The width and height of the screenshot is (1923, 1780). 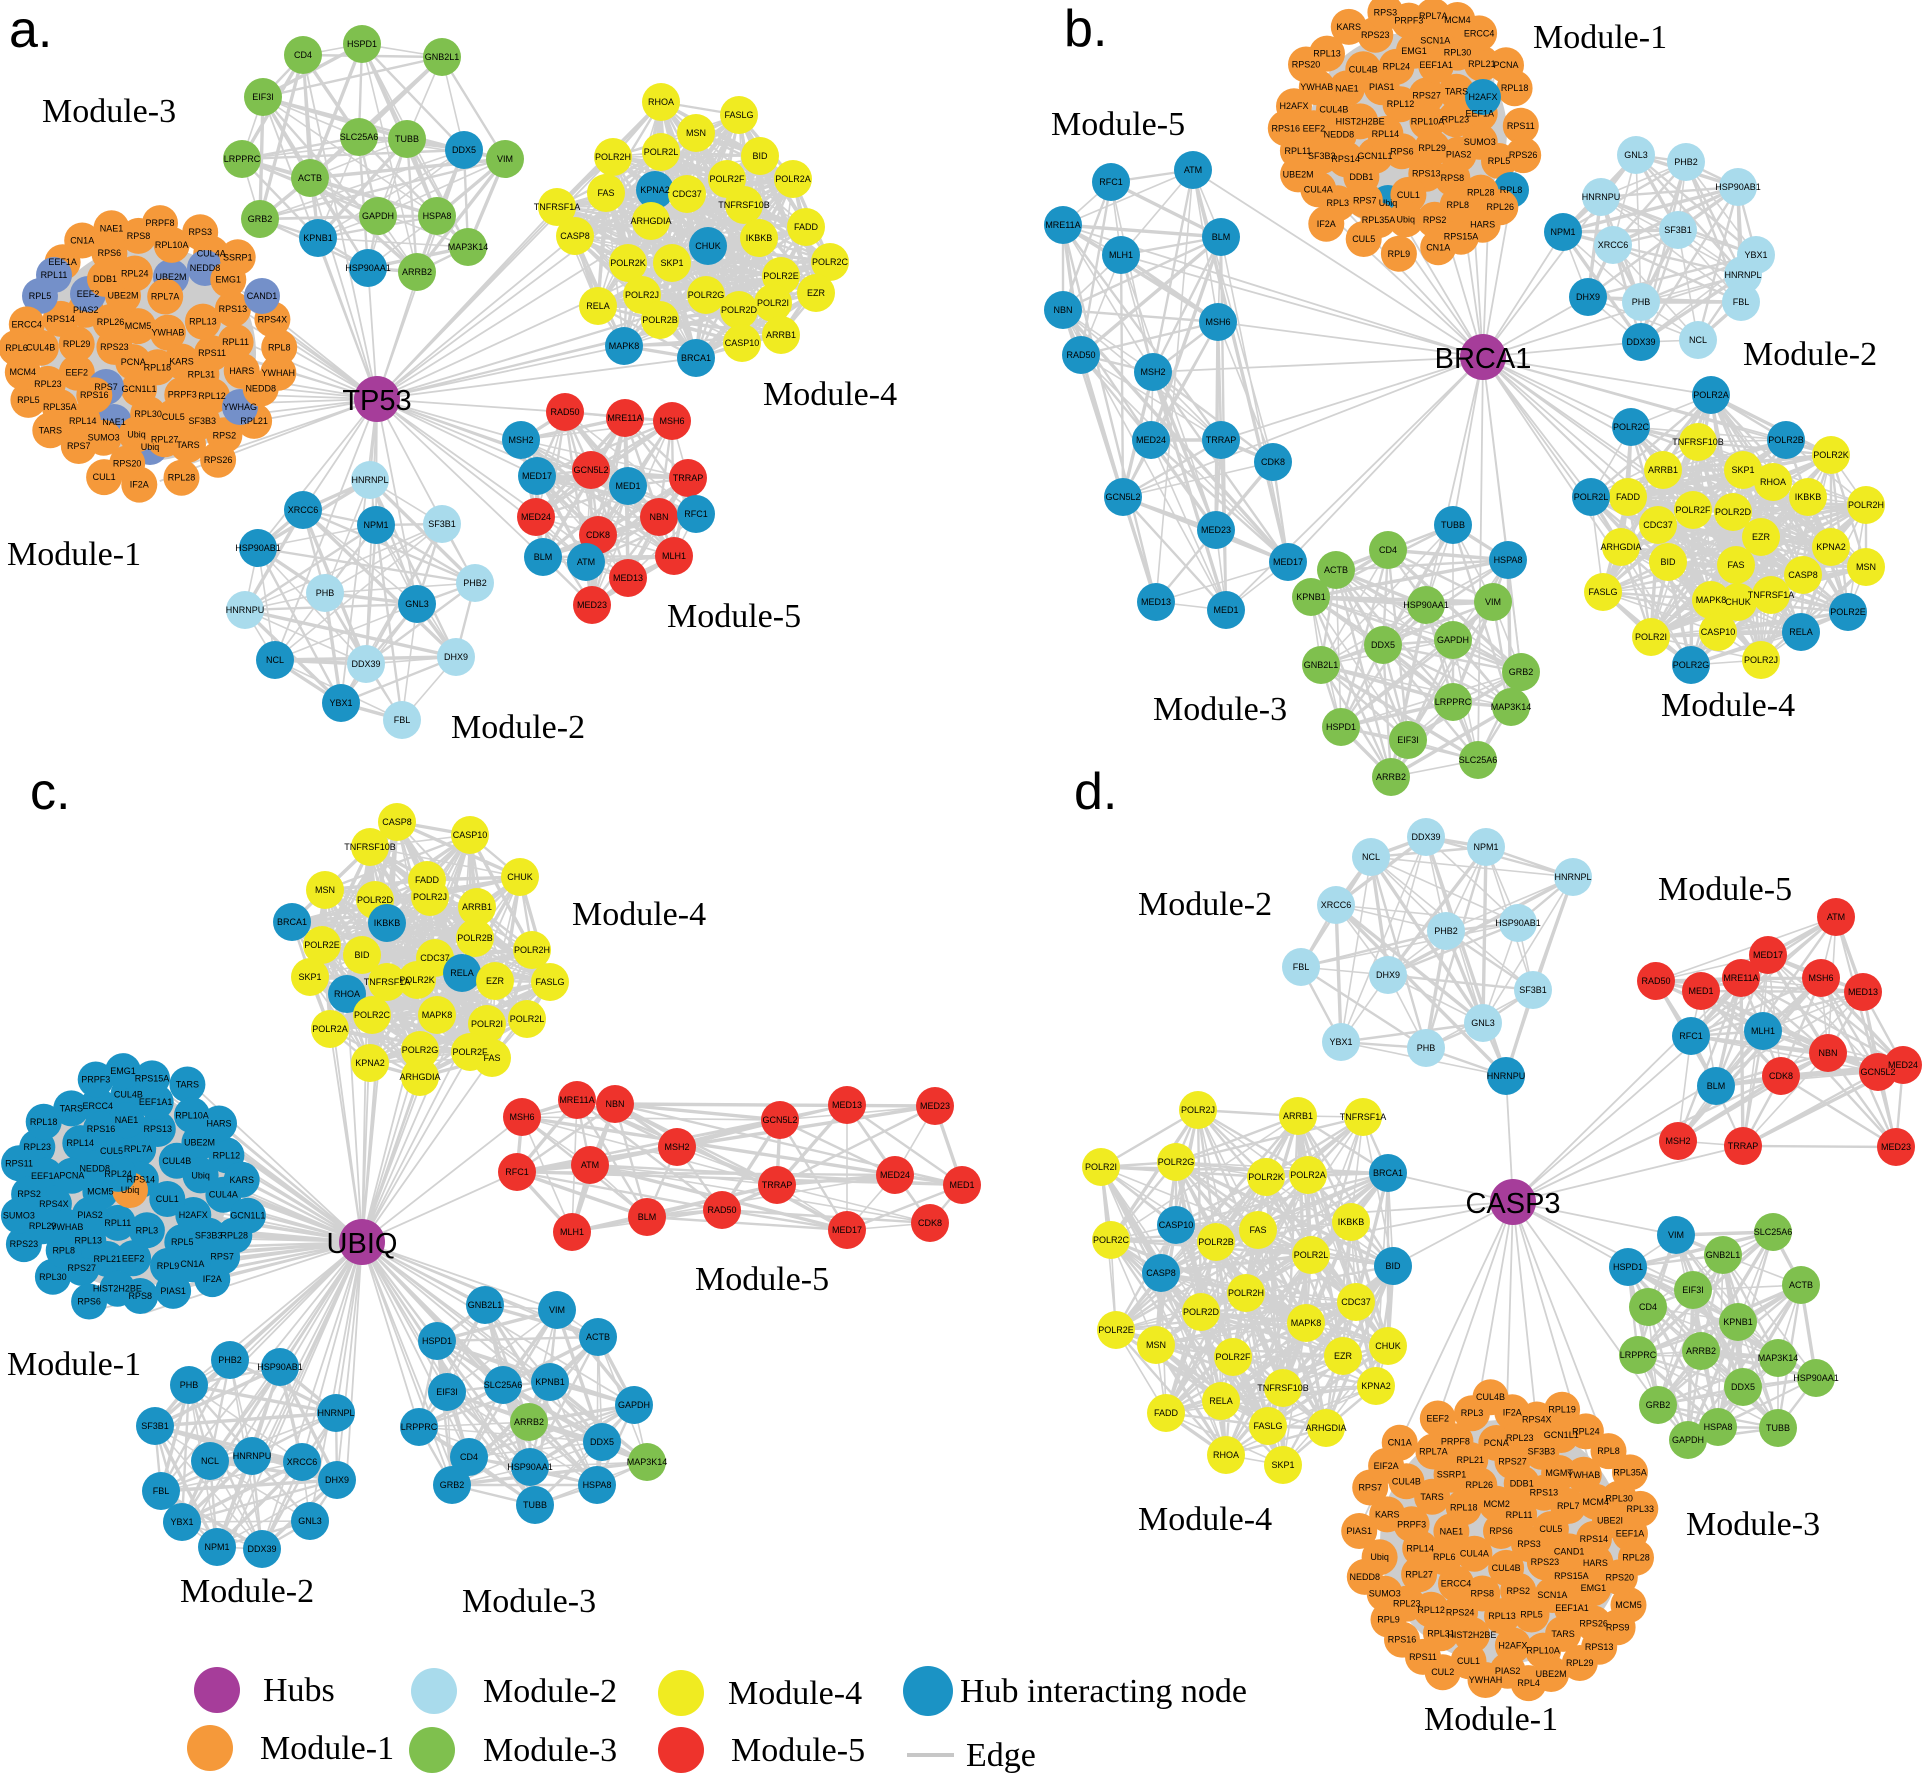 I want to click on svg-text: Ubiq, so click(x=130, y=1190).